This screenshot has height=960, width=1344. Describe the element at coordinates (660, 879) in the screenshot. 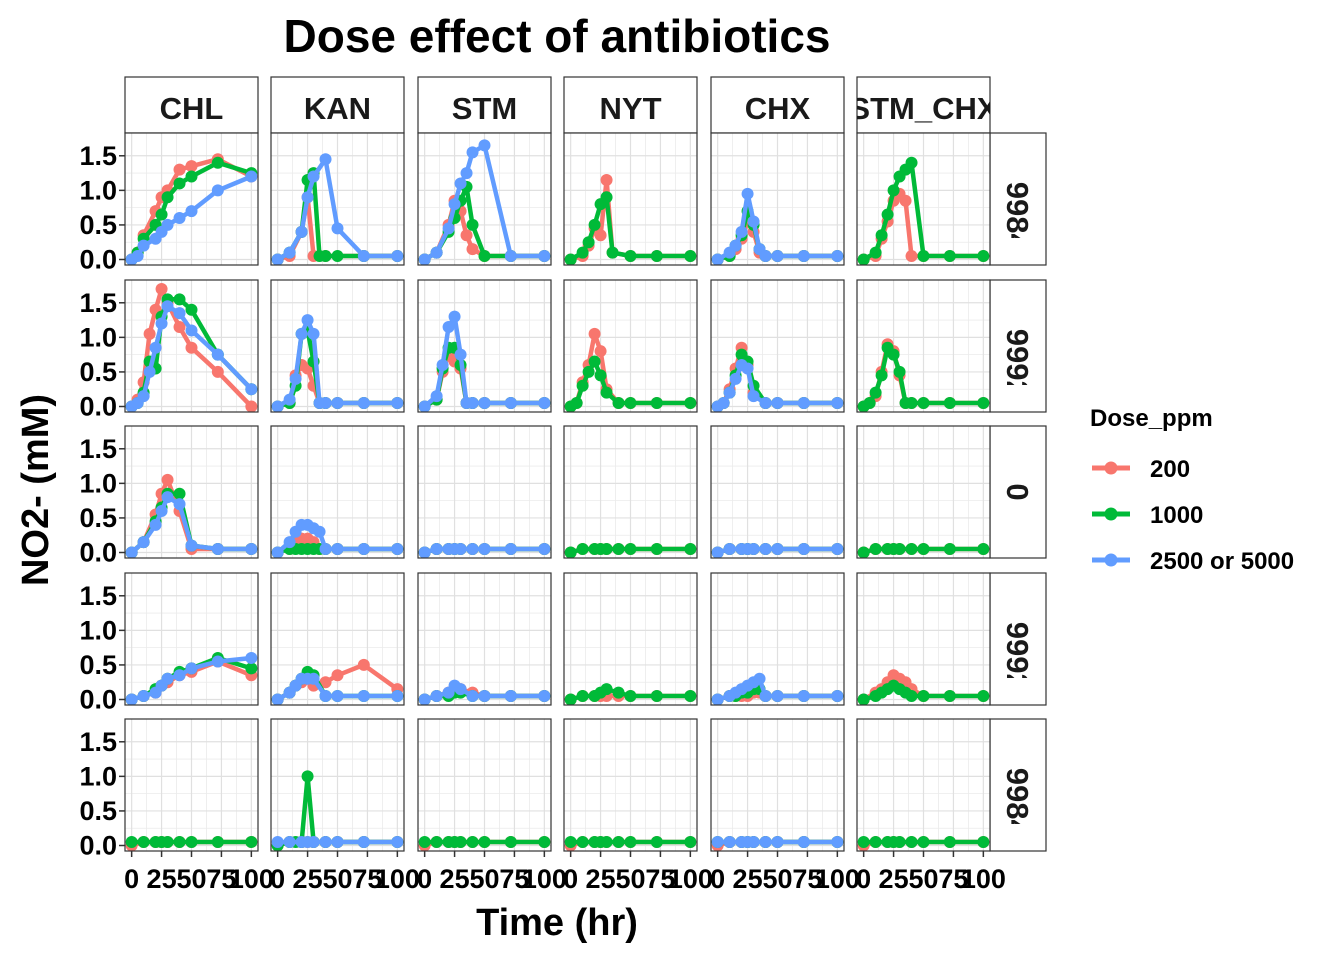

I see `x-tick-label: 75` at that location.